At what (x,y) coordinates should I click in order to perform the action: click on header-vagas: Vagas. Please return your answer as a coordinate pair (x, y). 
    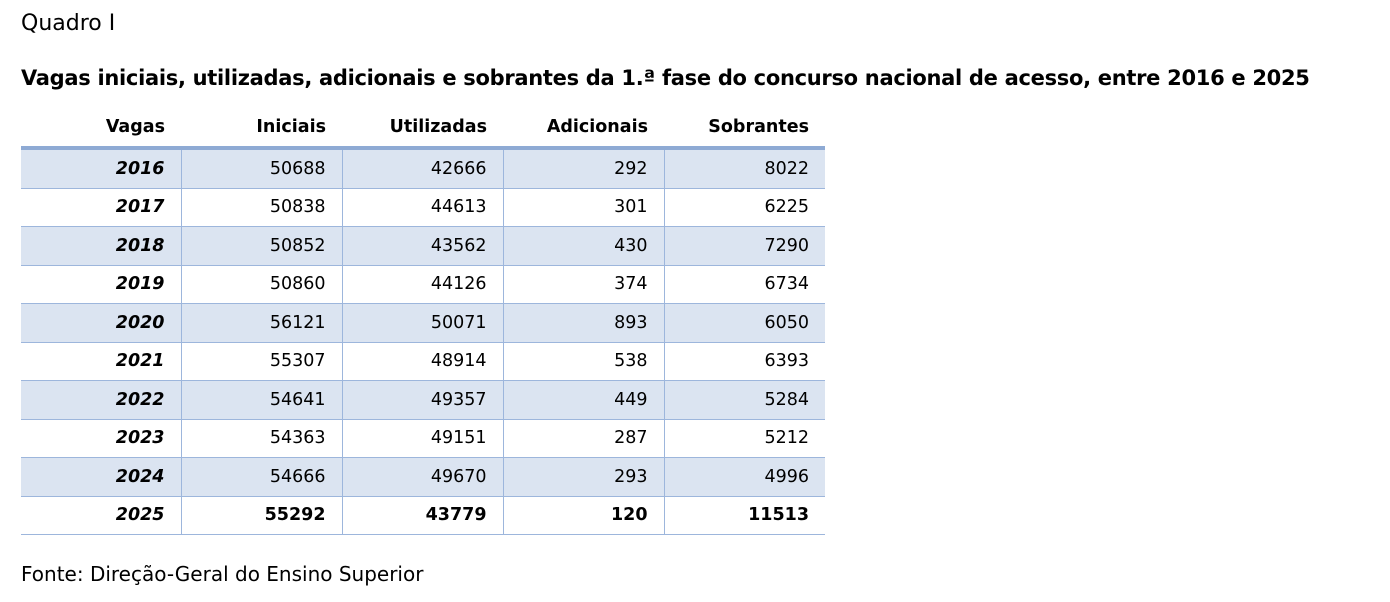
    Looking at the image, I should click on (101, 129).